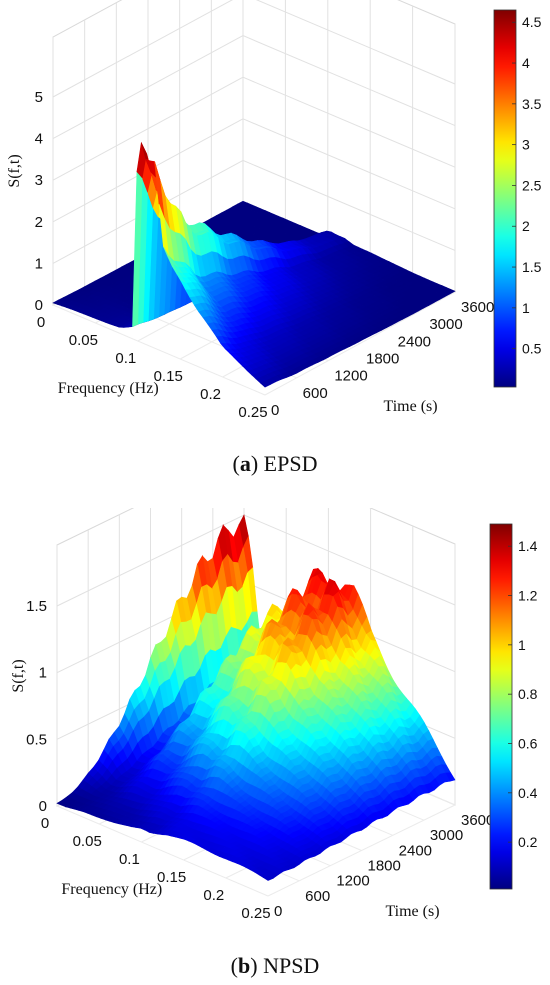 This screenshot has height=985, width=550. I want to click on colorbar-tick-label: 4.5, so click(532, 22).